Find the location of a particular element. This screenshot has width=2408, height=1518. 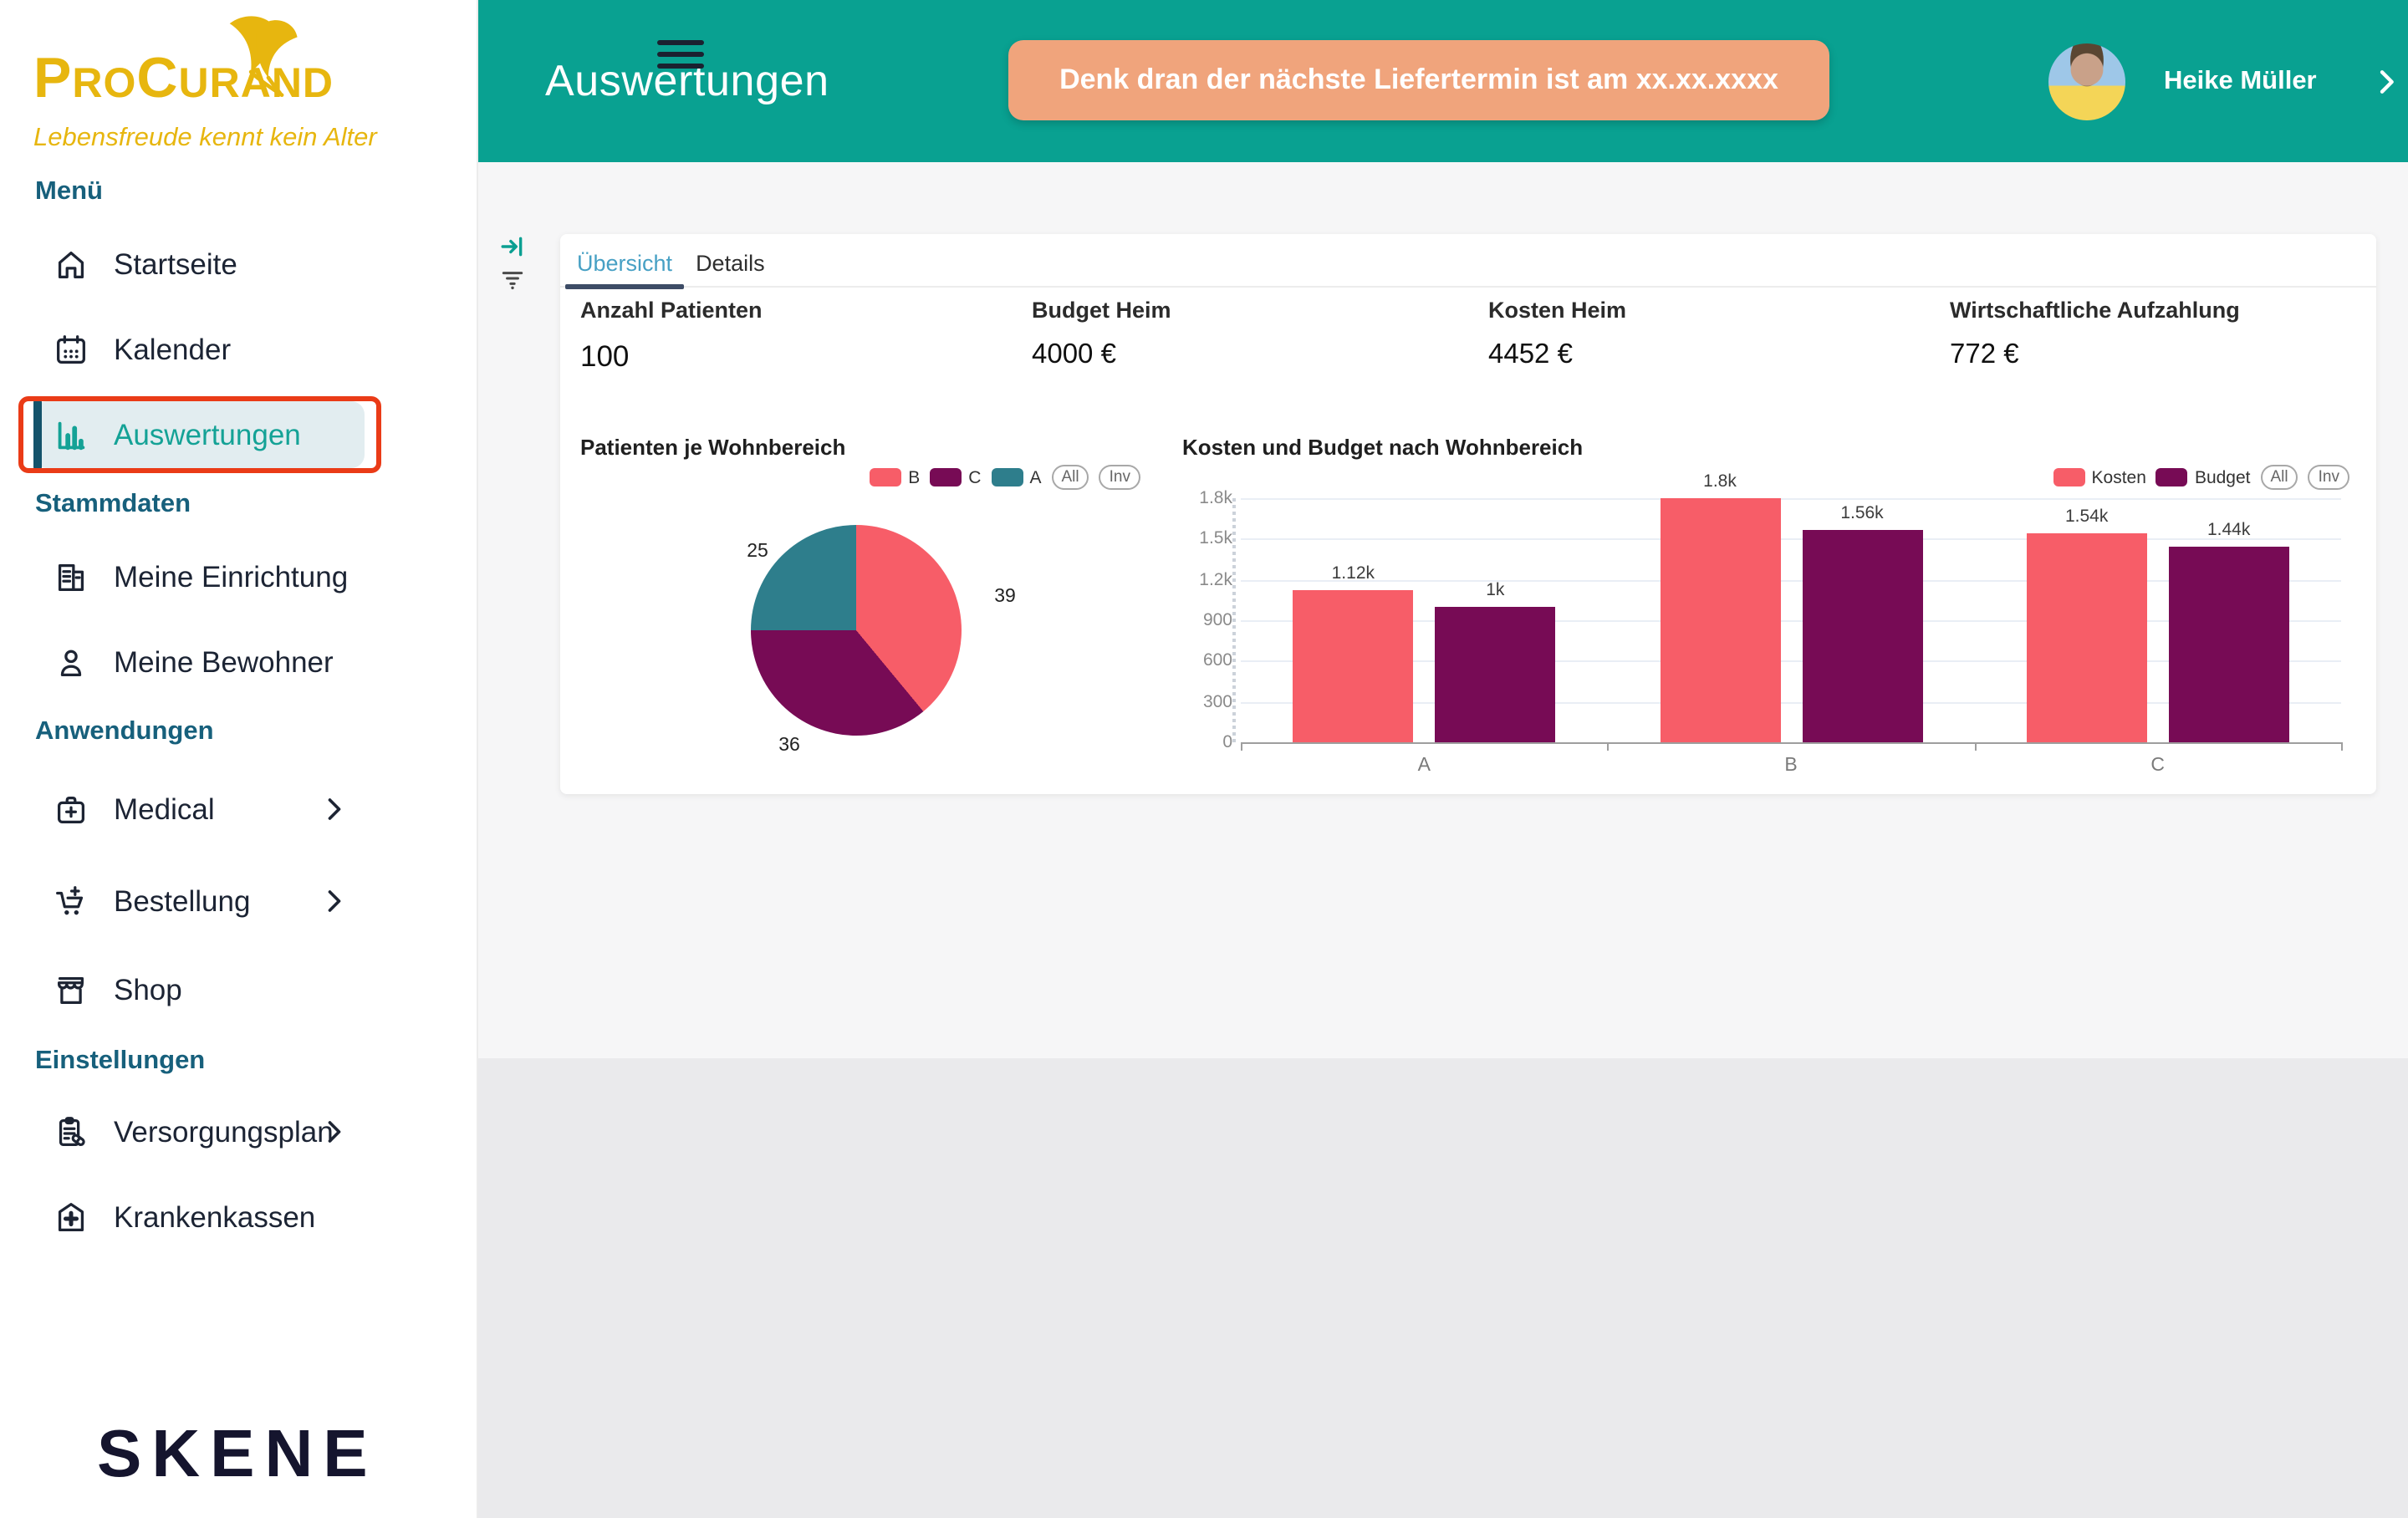

y-axis-tick-label: 1.5k is located at coordinates (1215, 538).